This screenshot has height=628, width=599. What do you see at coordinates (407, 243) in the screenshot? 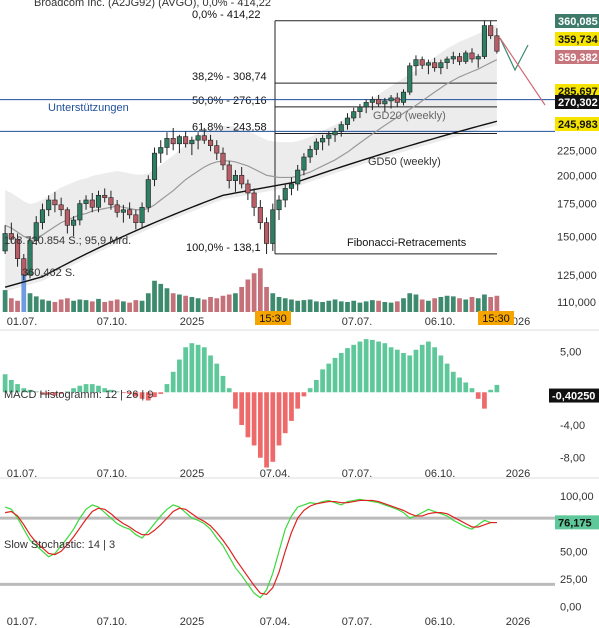
I see `fibonacci-label: Fibonacci-Retracements` at bounding box center [407, 243].